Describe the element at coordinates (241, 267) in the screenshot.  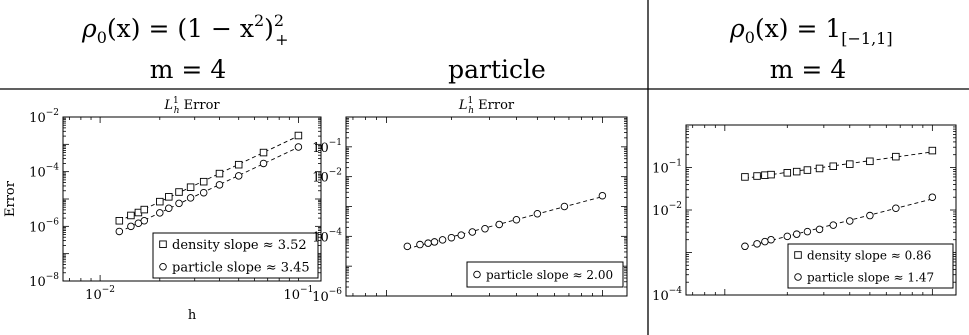
I see `legend-label: particle slope ≈ 3.45` at that location.